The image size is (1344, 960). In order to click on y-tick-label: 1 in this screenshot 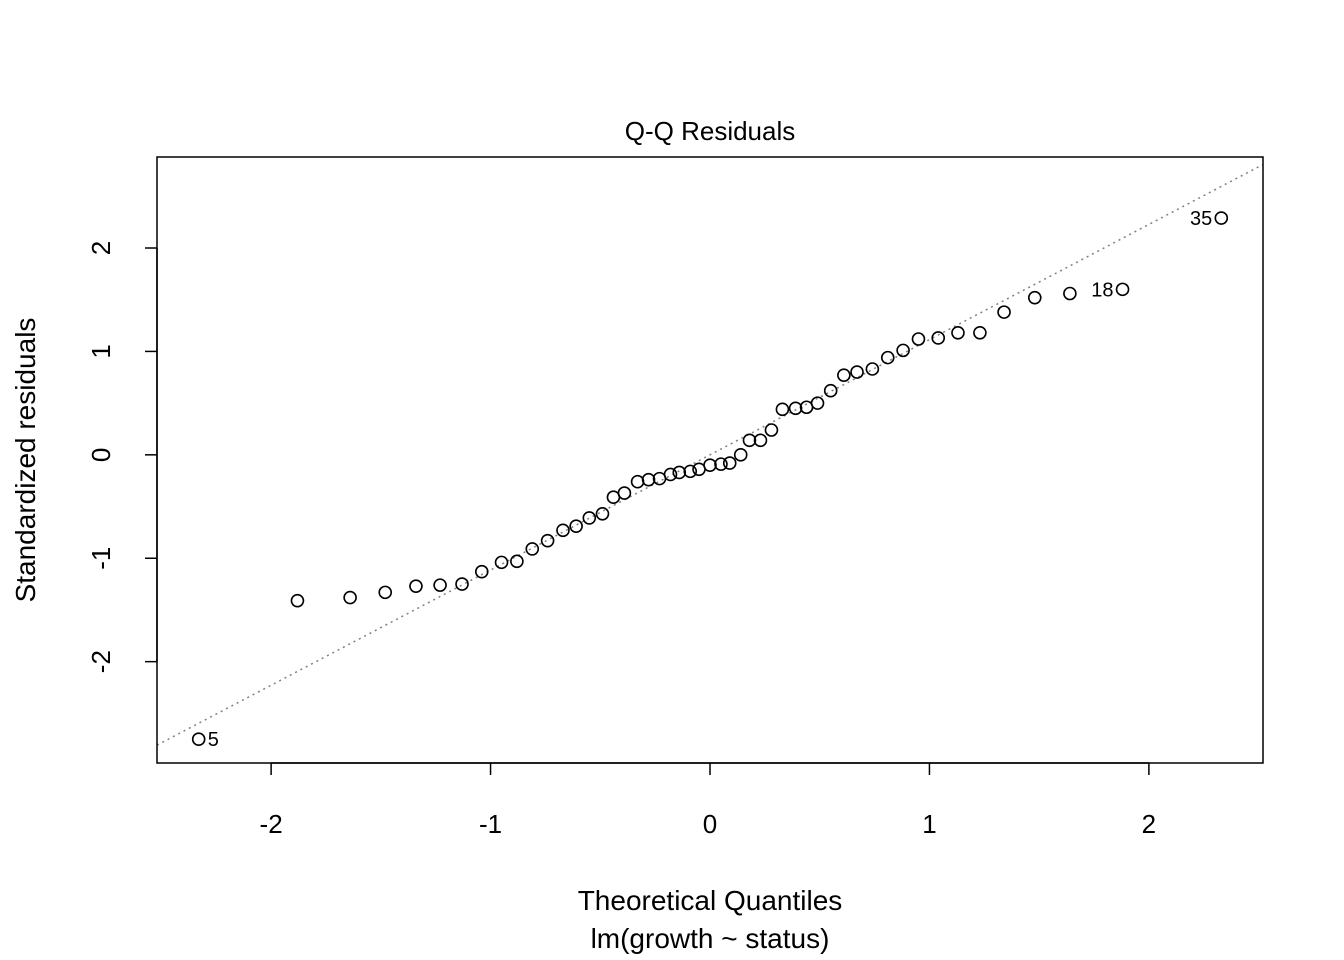, I will do `click(101, 351)`.